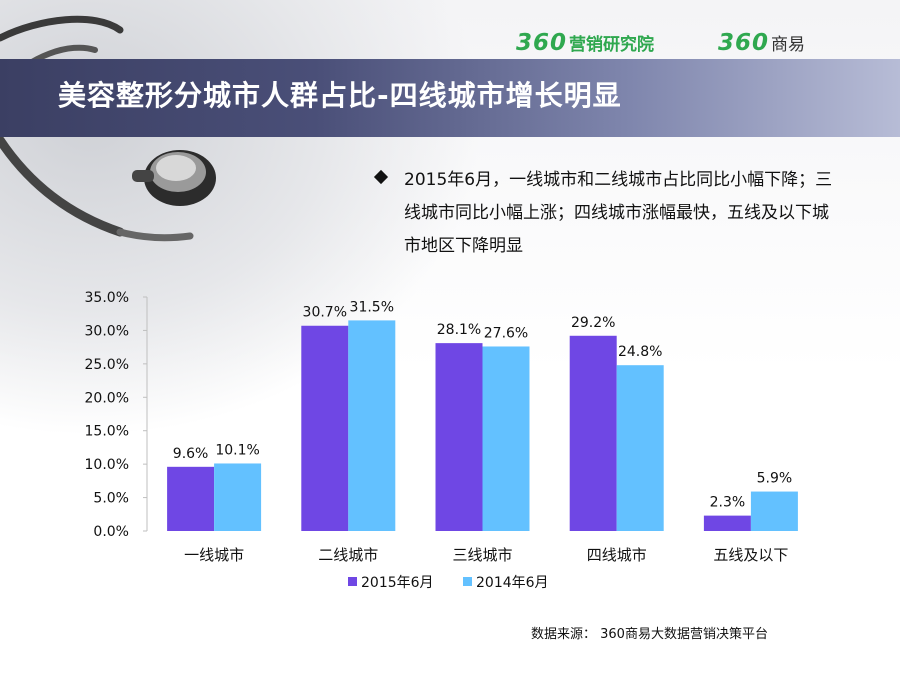  Describe the element at coordinates (237, 450) in the screenshot. I see `data-label: 10.1%` at that location.